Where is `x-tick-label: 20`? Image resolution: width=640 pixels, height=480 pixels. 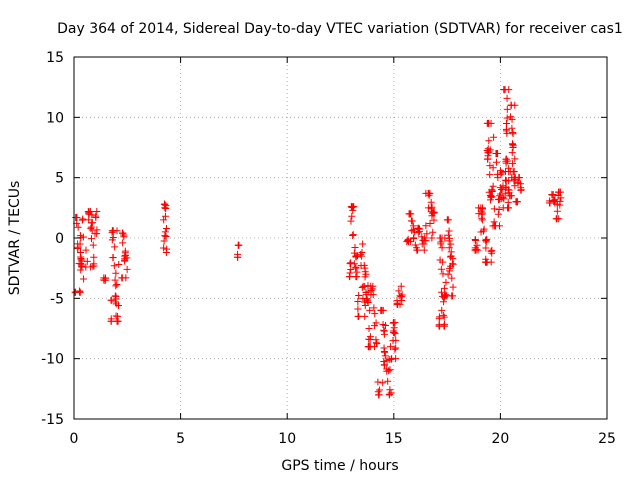
x-tick-label: 20 is located at coordinates (500, 439).